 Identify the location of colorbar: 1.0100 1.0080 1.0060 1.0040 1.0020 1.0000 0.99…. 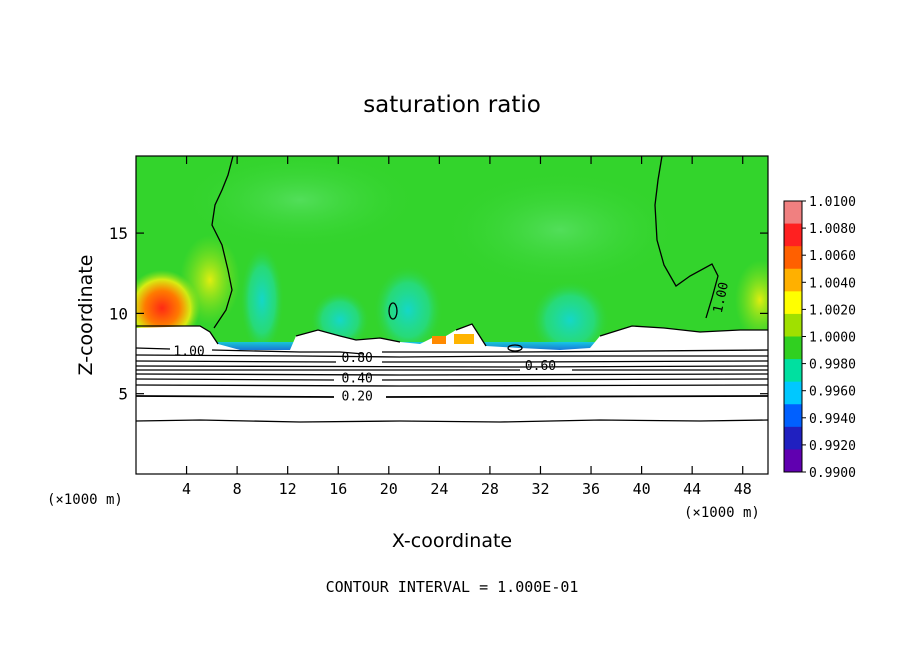
(819, 338).